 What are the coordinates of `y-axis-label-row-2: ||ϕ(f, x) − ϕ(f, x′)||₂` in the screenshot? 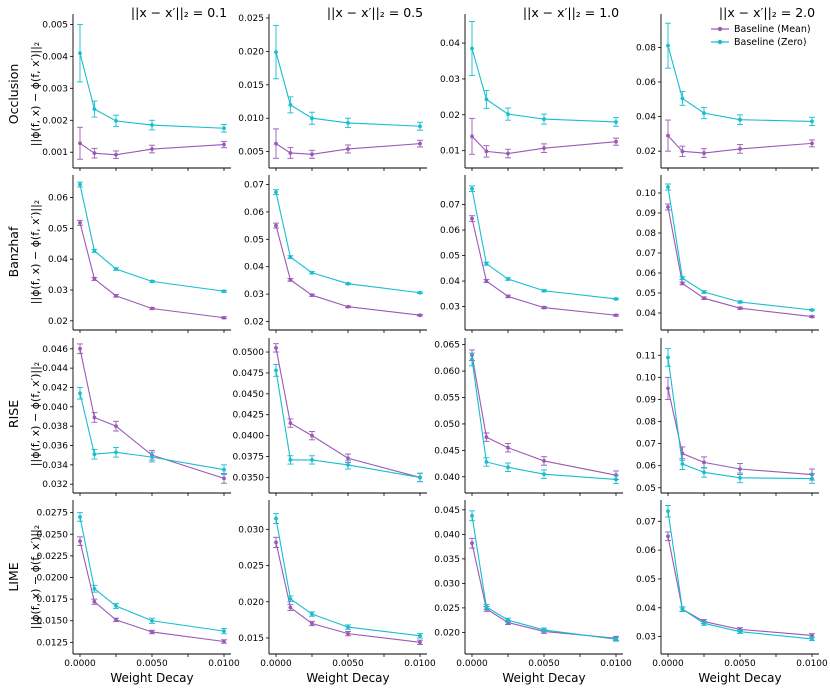 It's located at (35, 252).